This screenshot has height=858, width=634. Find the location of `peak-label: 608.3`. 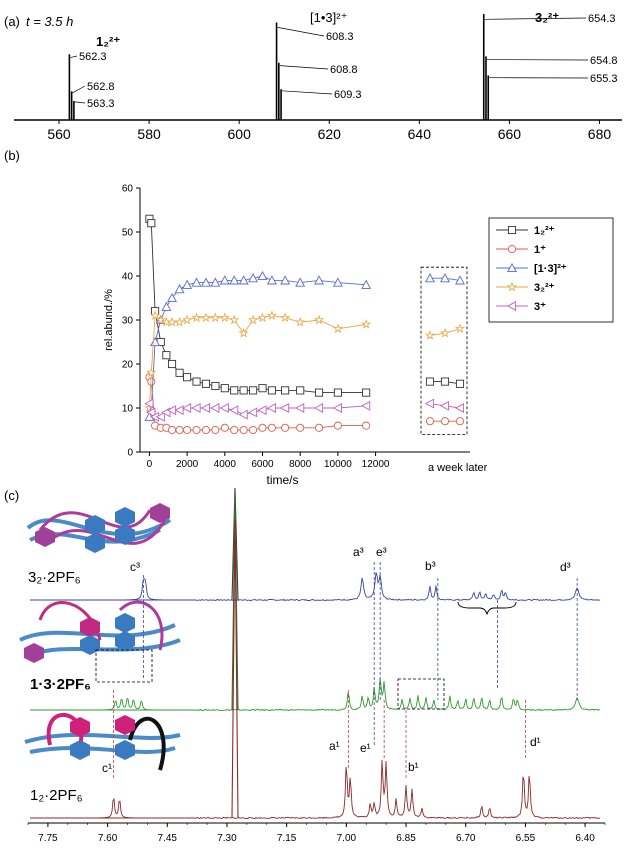

peak-label: 608.3 is located at coordinates (340, 37).